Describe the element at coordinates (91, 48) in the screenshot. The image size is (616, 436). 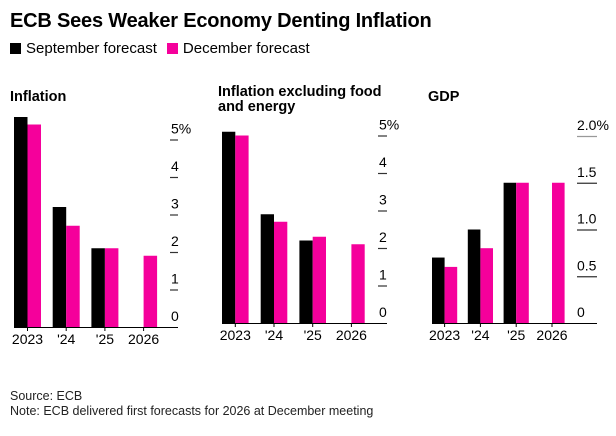
I see `legend-label-september: September forecast` at that location.